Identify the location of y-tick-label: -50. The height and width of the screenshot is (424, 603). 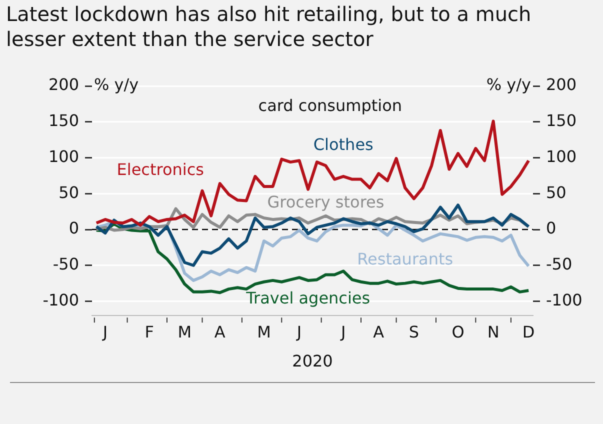
(65, 264).